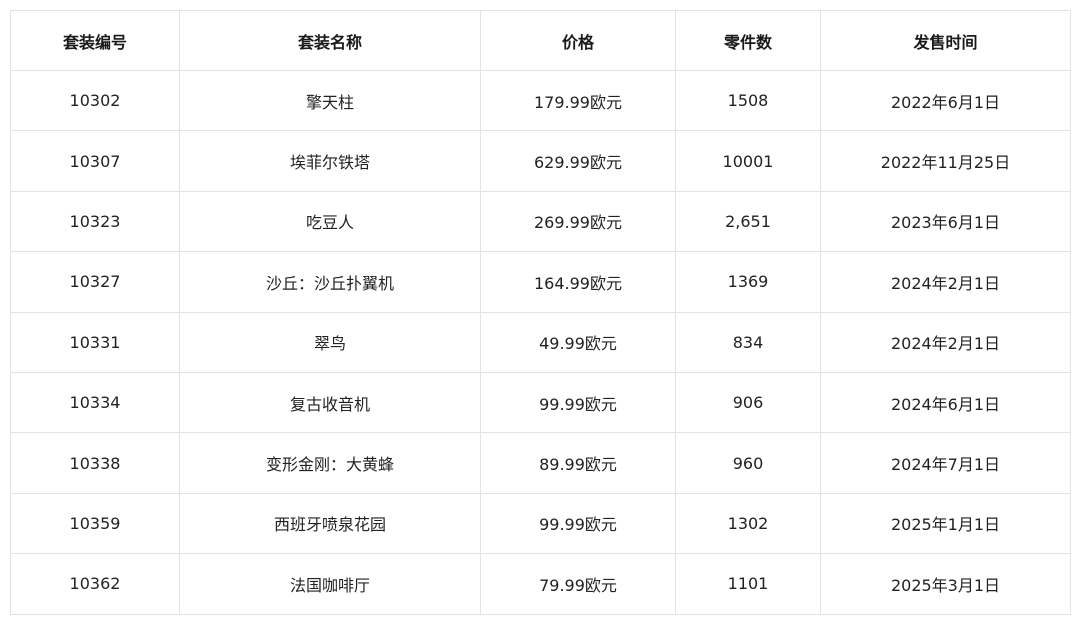  Describe the element at coordinates (748, 523) in the screenshot. I see `cell-piece-count: 1302` at that location.